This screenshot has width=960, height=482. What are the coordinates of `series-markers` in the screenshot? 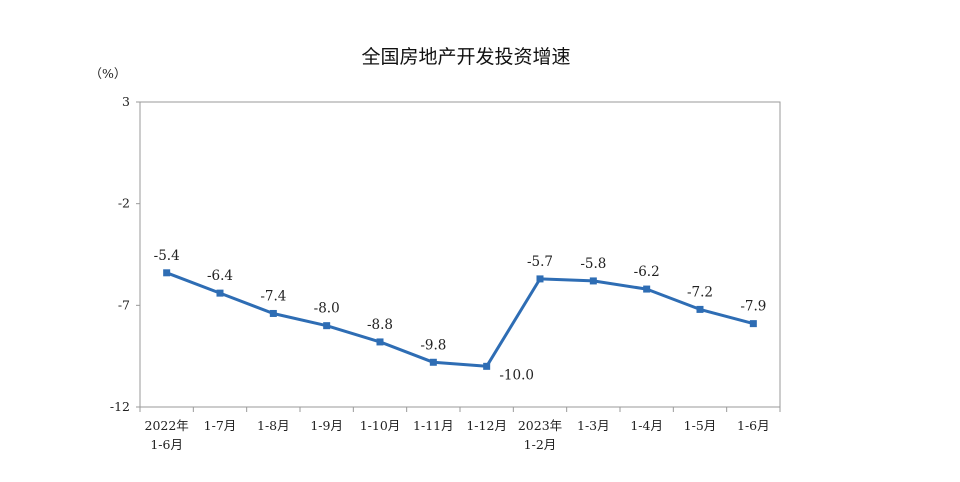 It's located at (460, 319).